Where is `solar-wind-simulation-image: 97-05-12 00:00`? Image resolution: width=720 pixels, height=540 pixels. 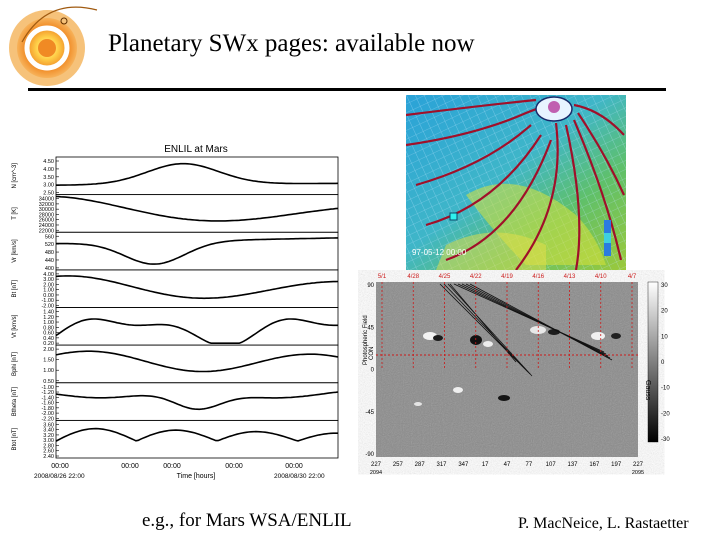 solar-wind-simulation-image: 97-05-12 00:00 is located at coordinates (516, 182).